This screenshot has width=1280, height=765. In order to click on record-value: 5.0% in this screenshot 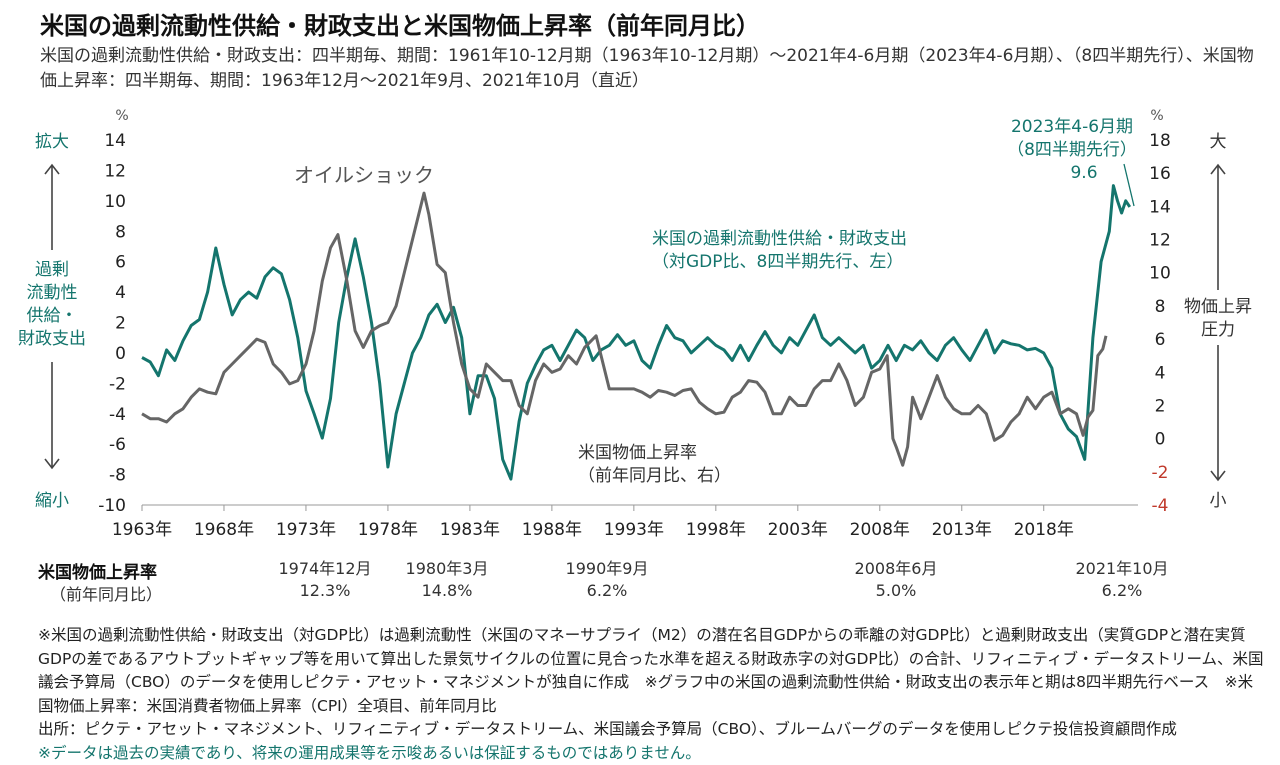, I will do `click(896, 591)`.